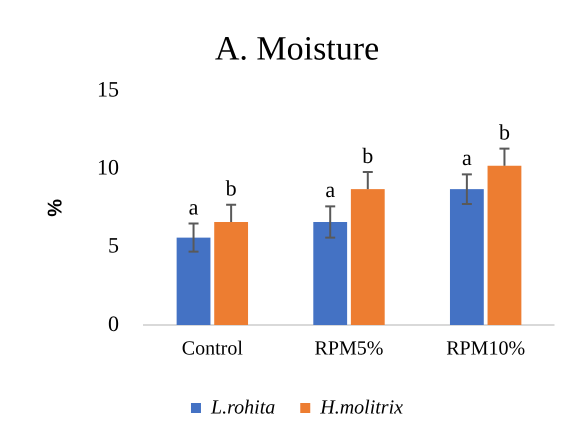 This screenshot has height=448, width=584. I want to click on chart-title: A. Moisture, so click(297, 49).